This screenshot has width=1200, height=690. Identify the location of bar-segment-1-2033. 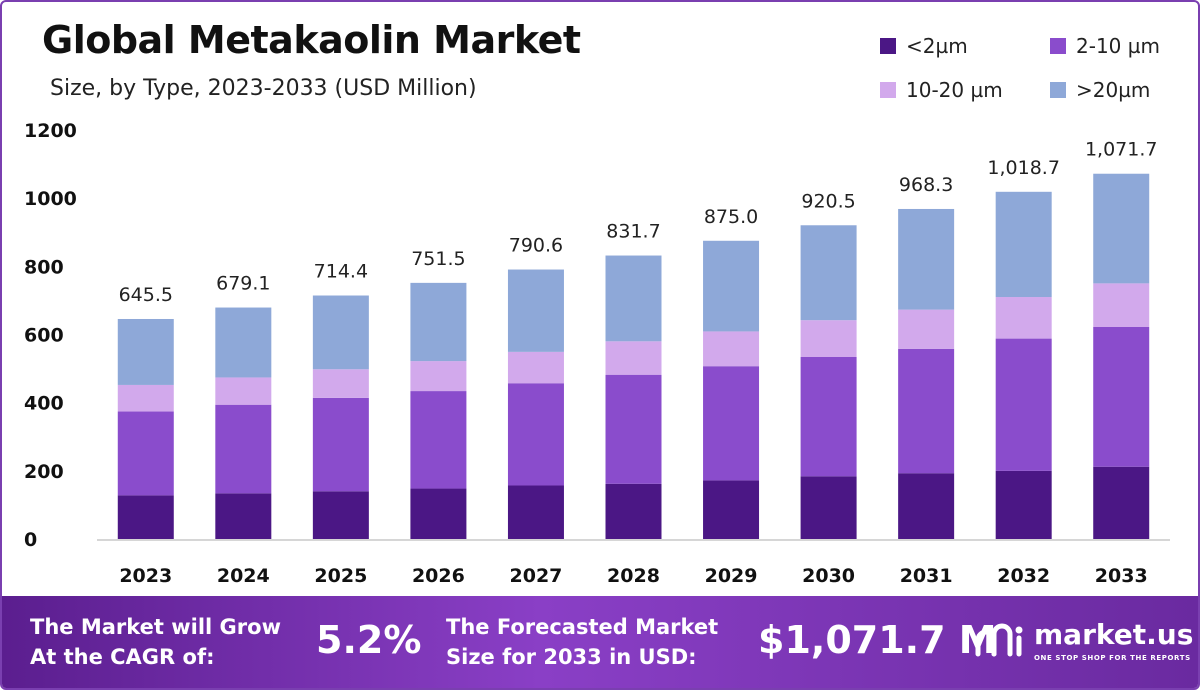
(1121, 502).